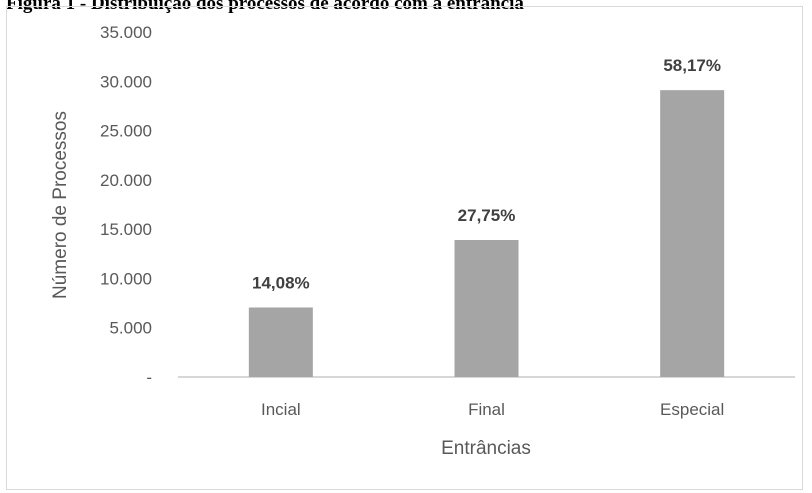 This screenshot has width=812, height=493. What do you see at coordinates (126, 229) in the screenshot?
I see `y-tick-label: 15.000` at bounding box center [126, 229].